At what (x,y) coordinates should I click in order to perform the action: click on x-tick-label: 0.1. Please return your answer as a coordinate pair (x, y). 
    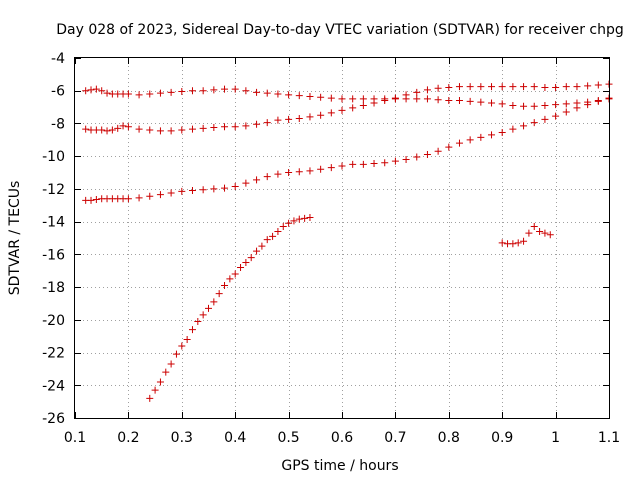
    Looking at the image, I should click on (75, 438).